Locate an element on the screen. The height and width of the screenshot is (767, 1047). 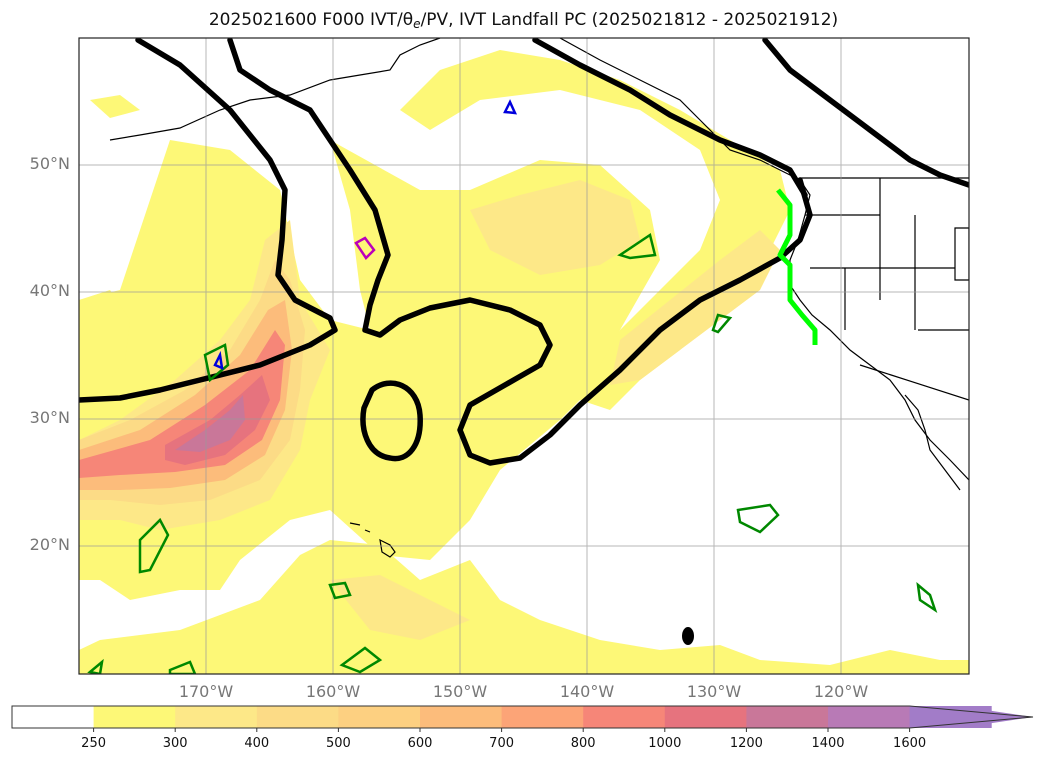
lat-label: 40°N is located at coordinates (49, 290).